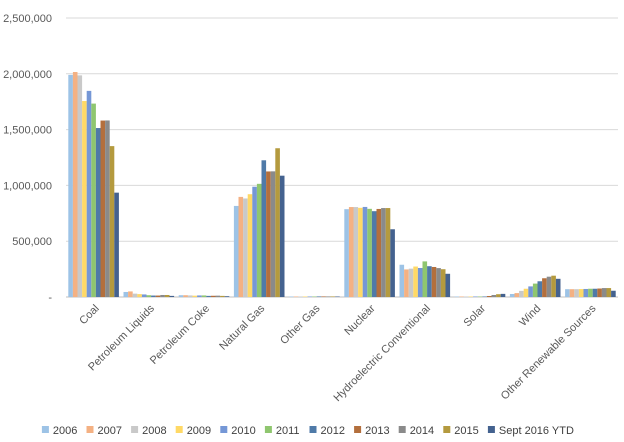 This screenshot has width=624, height=442. What do you see at coordinates (242, 327) in the screenshot?
I see `x-tick-label: Natural Gas` at bounding box center [242, 327].